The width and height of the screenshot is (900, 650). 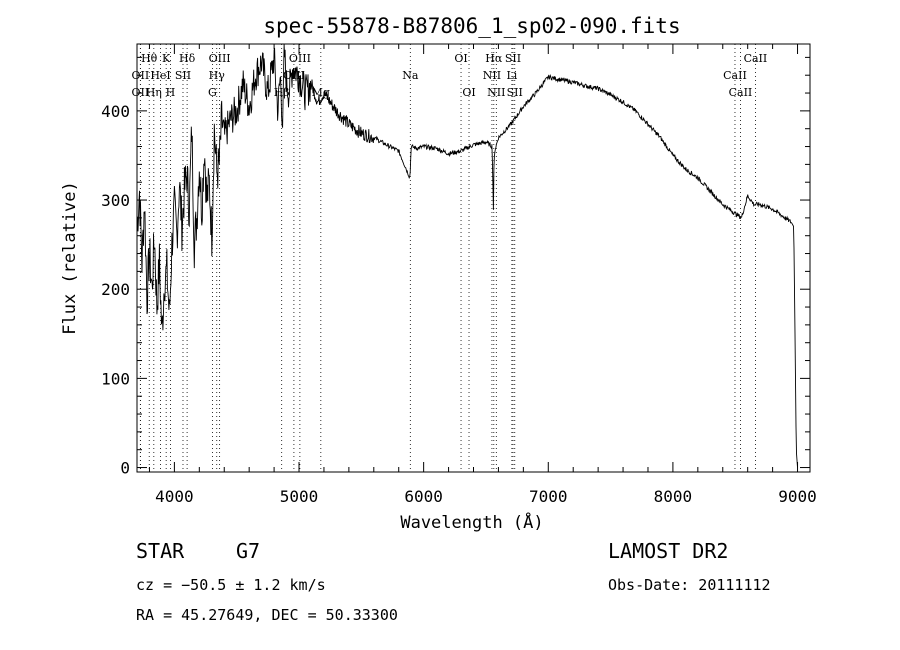 I want to click on line-marker-label-21: NII, so click(x=492, y=75).